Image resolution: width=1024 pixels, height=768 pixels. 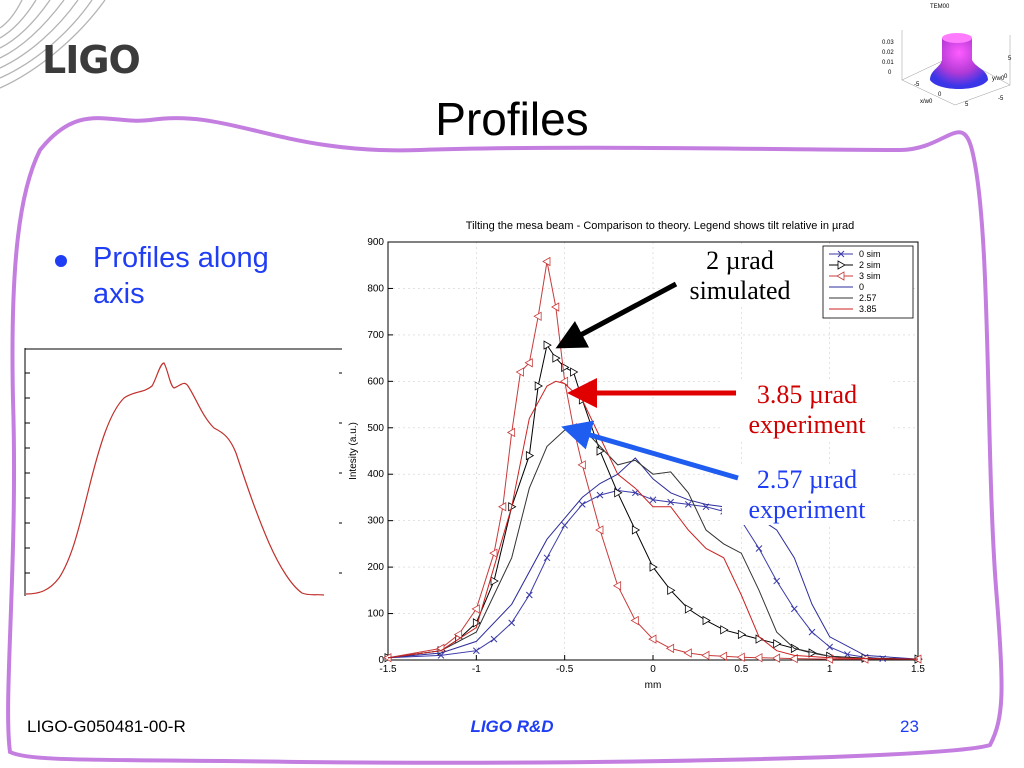 I want to click on y-tick-label: 0, so click(x=381, y=660).